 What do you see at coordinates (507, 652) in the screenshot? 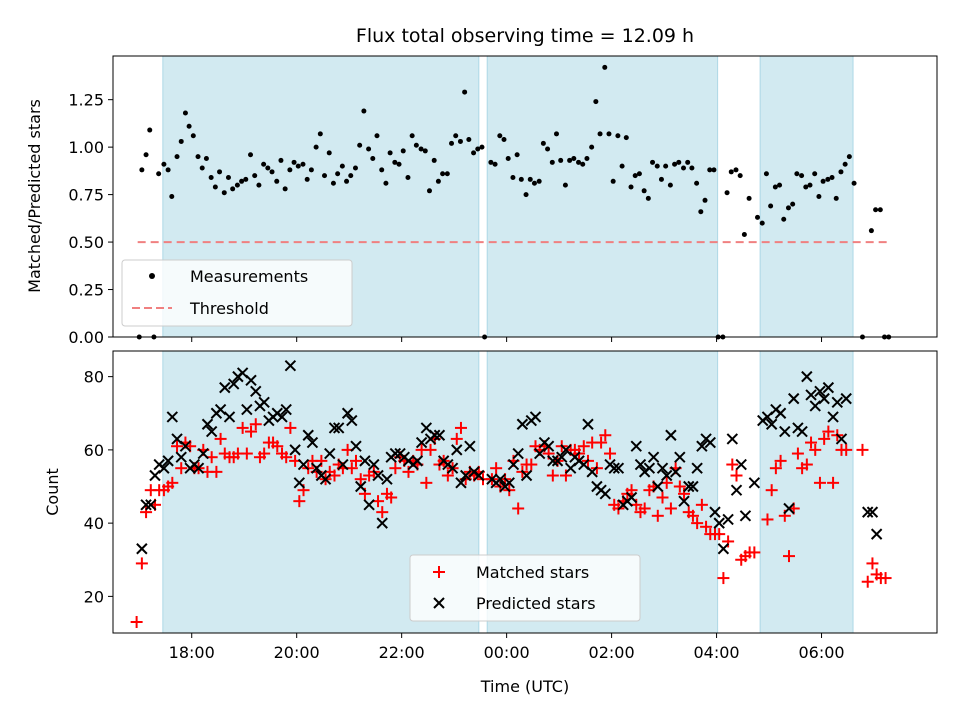
I see `x-tick-label: 00:00` at bounding box center [507, 652].